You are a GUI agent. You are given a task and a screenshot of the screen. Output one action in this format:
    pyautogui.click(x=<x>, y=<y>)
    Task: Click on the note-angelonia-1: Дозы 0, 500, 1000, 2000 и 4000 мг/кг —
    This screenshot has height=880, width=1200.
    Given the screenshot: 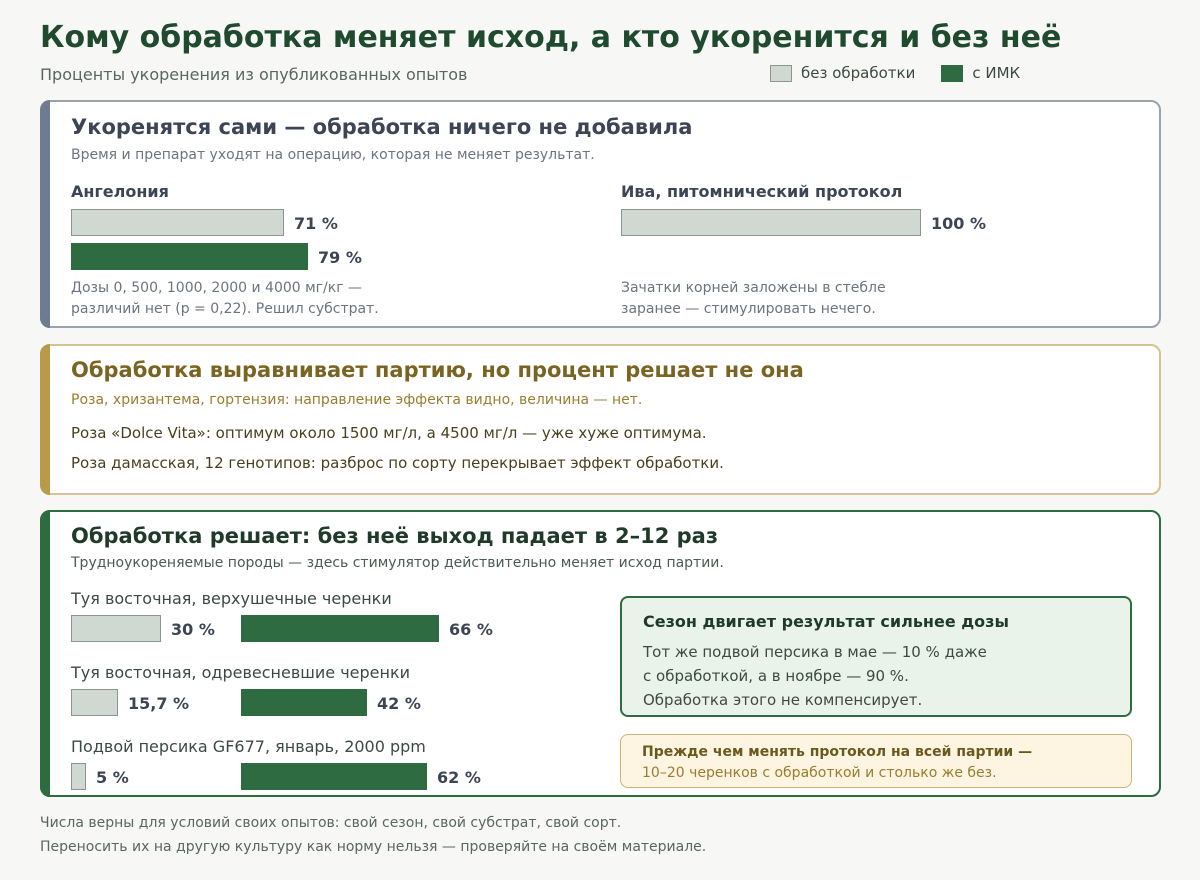 What is the action you would take?
    pyautogui.click(x=217, y=288)
    